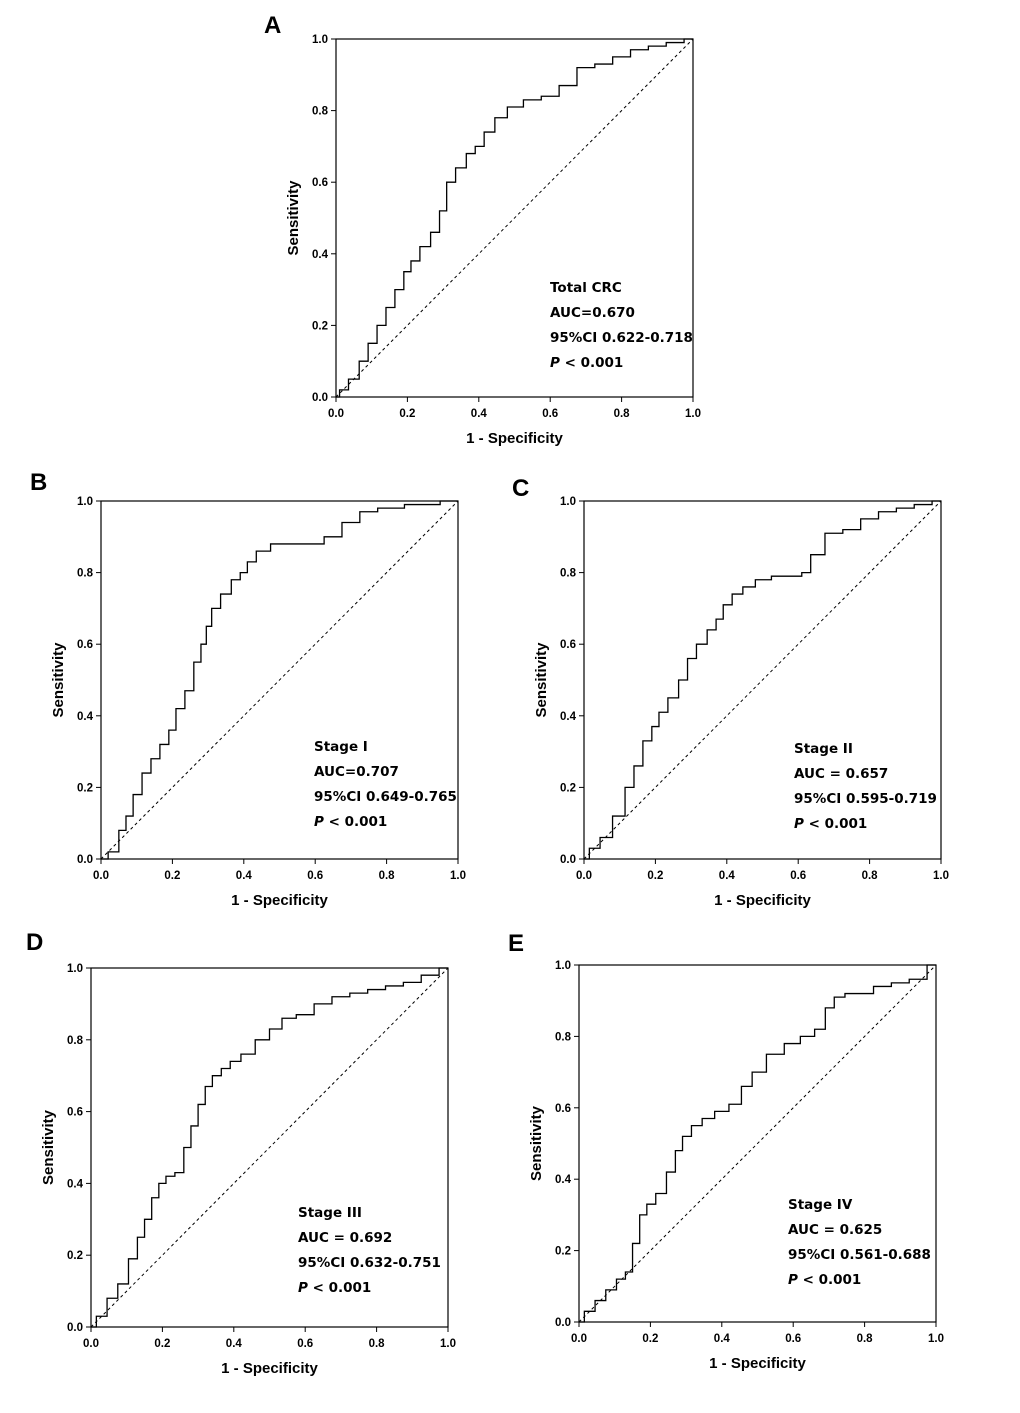 The height and width of the screenshot is (1413, 1020). What do you see at coordinates (369, 1263) in the screenshot?
I see `annotation-ci: 95%CI 0.632-0.751` at bounding box center [369, 1263].